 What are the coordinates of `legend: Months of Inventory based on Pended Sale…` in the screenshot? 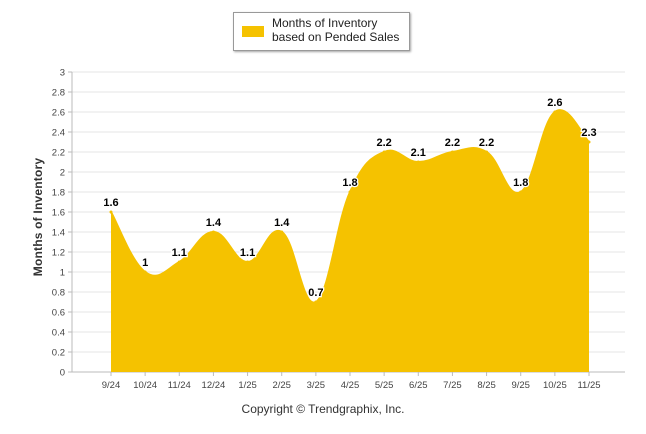 It's located at (321, 31).